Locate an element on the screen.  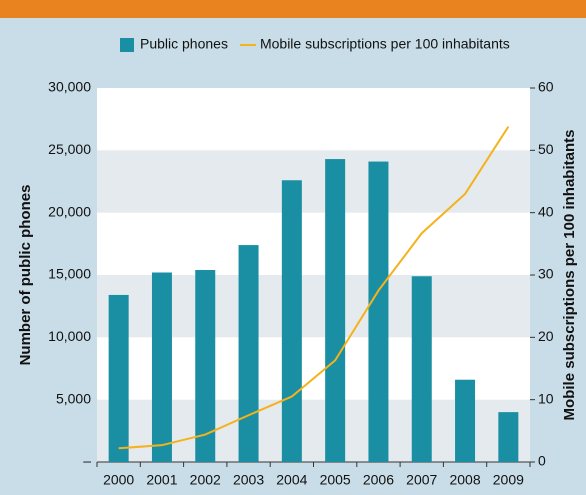
y2-tick-label: 40 is located at coordinates (546, 211).